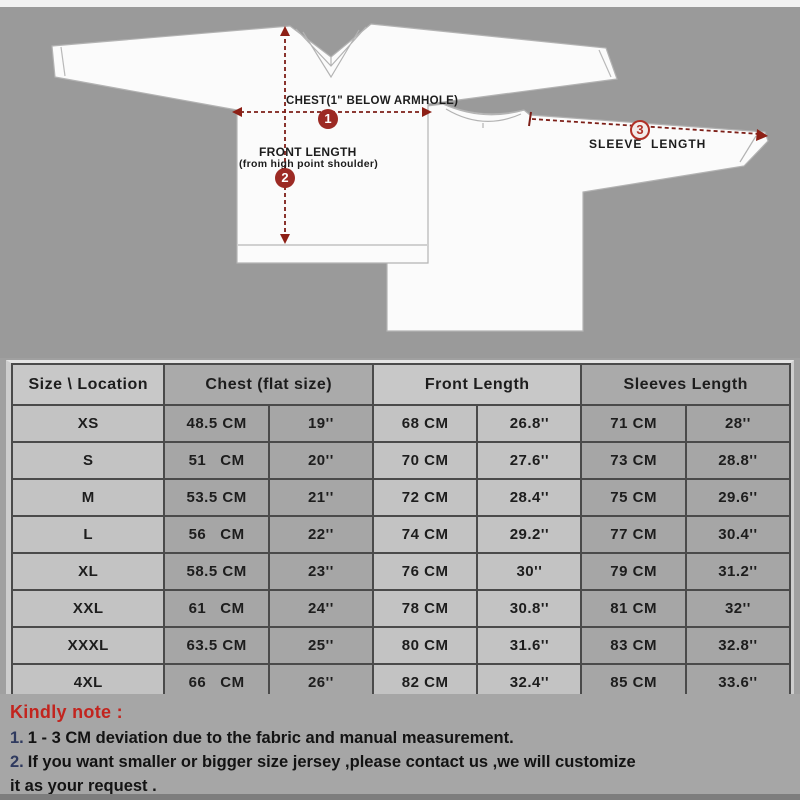 This screenshot has height=800, width=800. What do you see at coordinates (320, 423) in the screenshot?
I see `measurement-cell: 19''` at bounding box center [320, 423].